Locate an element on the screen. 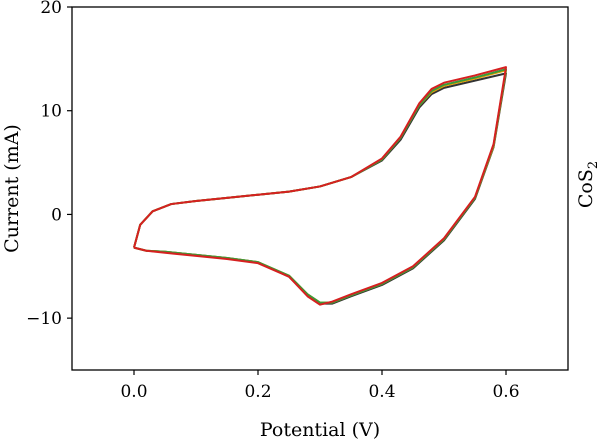 This screenshot has height=441, width=600. x-tick-label: 0.0 is located at coordinates (133, 392).